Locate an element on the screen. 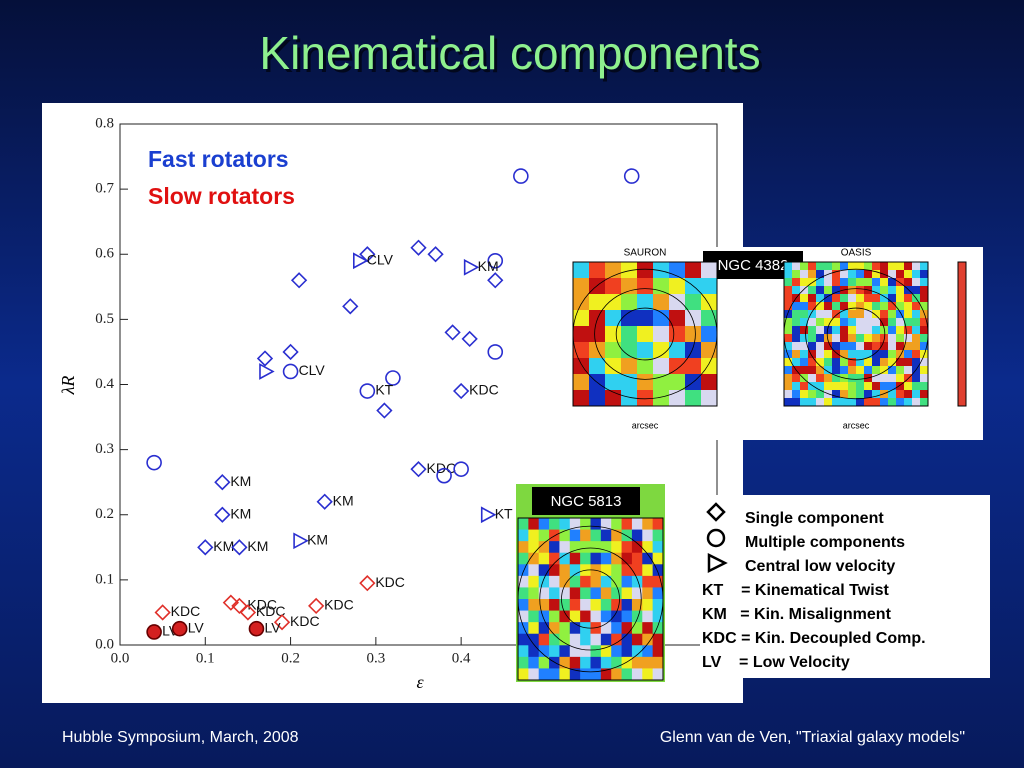 The height and width of the screenshot is (773, 1024). inset-label: NGC 5813 is located at coordinates (586, 501).